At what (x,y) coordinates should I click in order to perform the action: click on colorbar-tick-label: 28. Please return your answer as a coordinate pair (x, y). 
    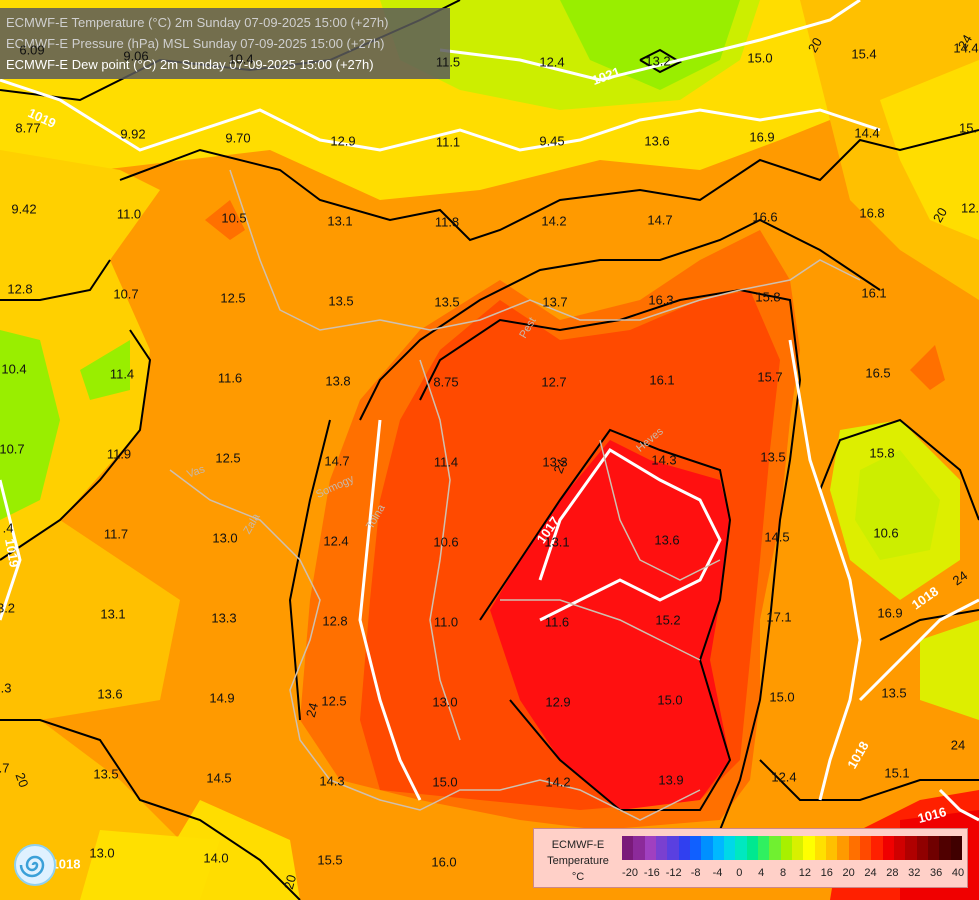
    Looking at the image, I should click on (892, 873).